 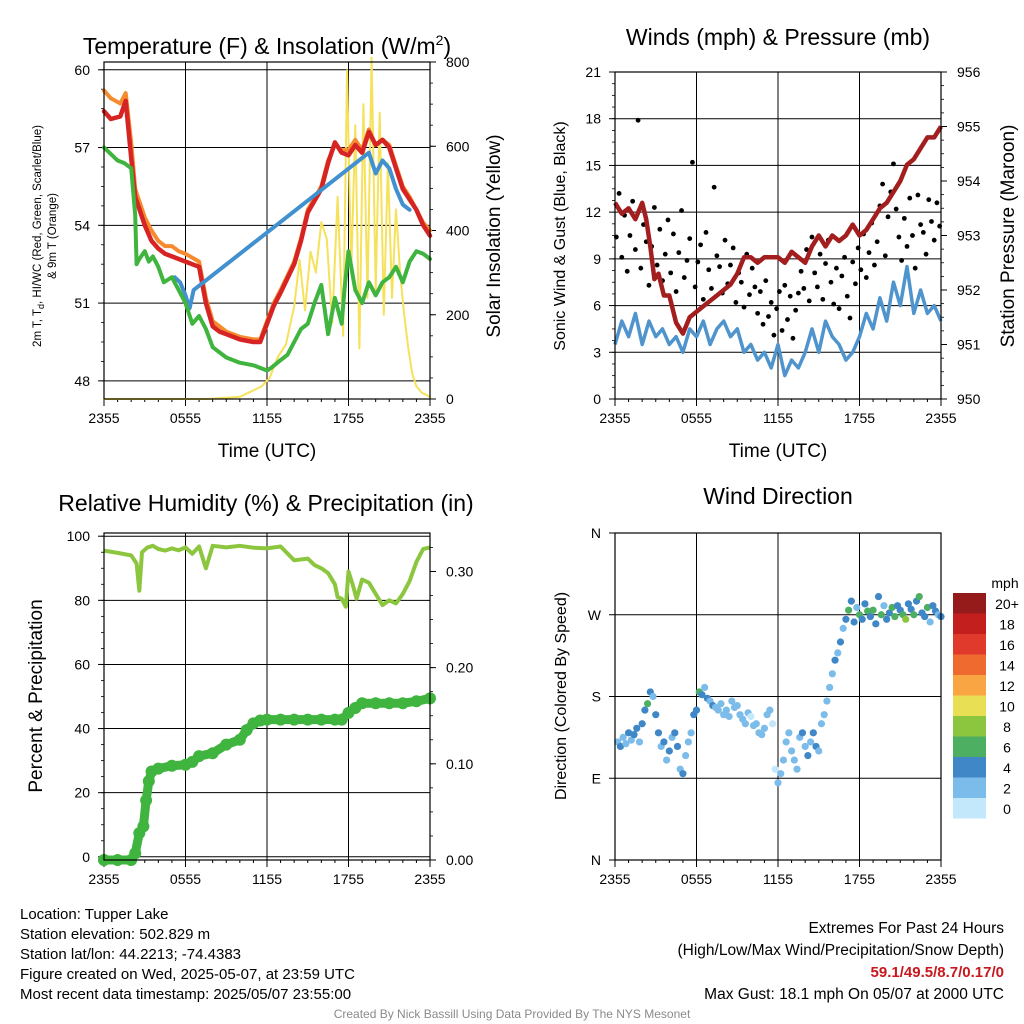 I want to click on y-tick-label: 20, so click(x=82, y=793).